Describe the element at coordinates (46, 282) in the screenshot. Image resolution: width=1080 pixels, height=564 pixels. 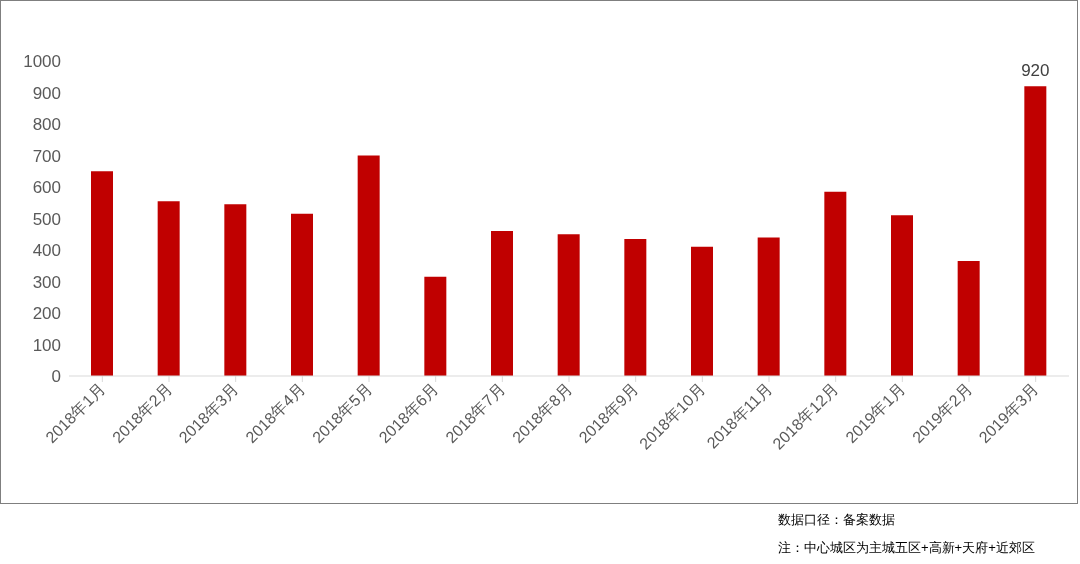
I see `y-tick-label: 300` at that location.